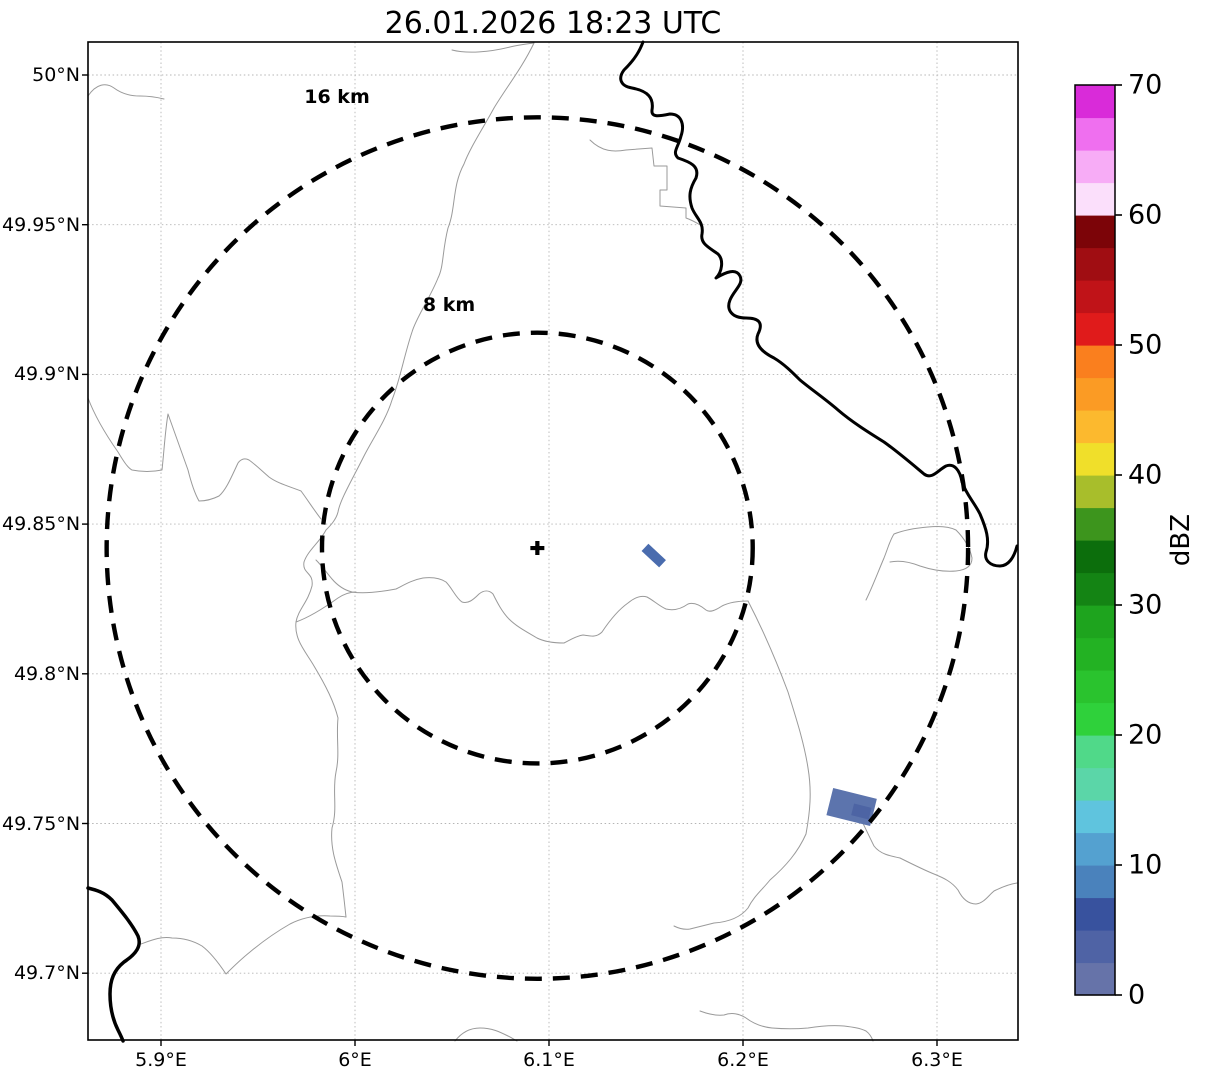  What do you see at coordinates (46, 673) in the screenshot?
I see `y-tick-label: 49.8°N` at bounding box center [46, 673].